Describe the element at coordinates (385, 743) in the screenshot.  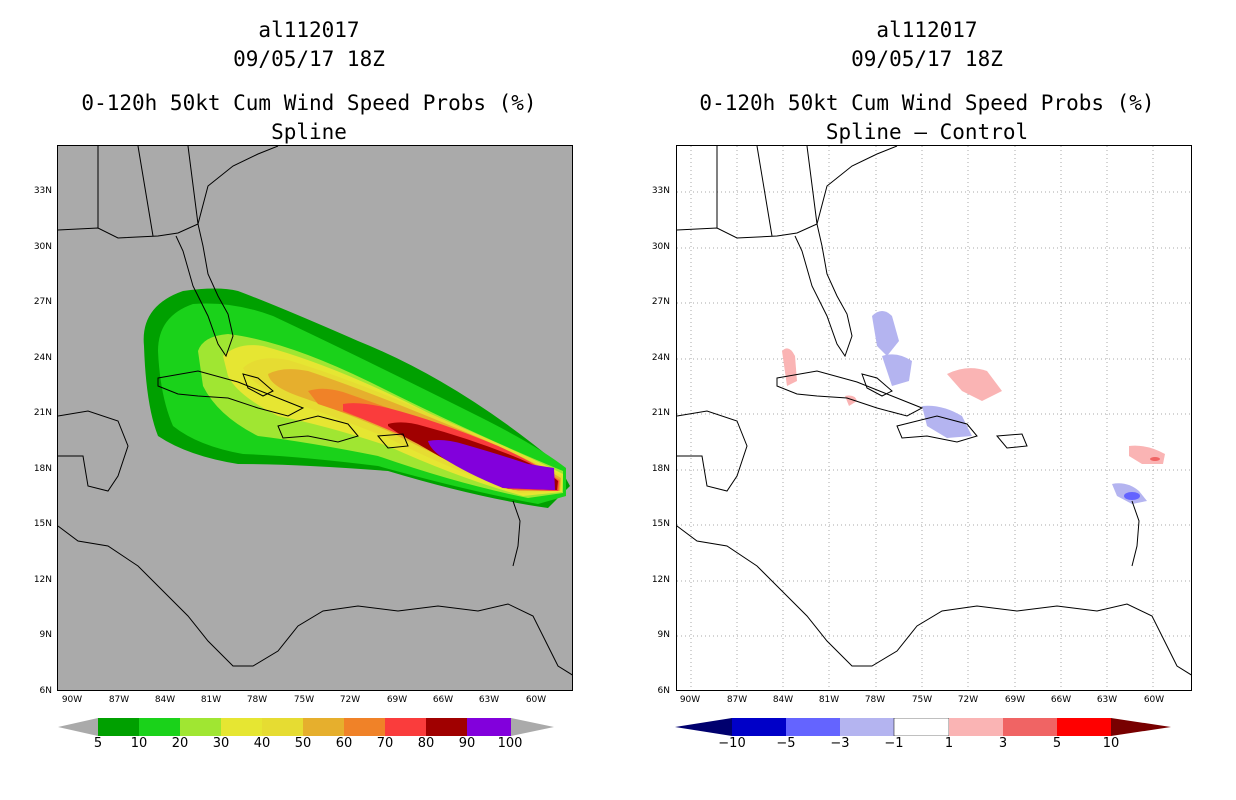
I see `colorbar-label: 70` at that location.